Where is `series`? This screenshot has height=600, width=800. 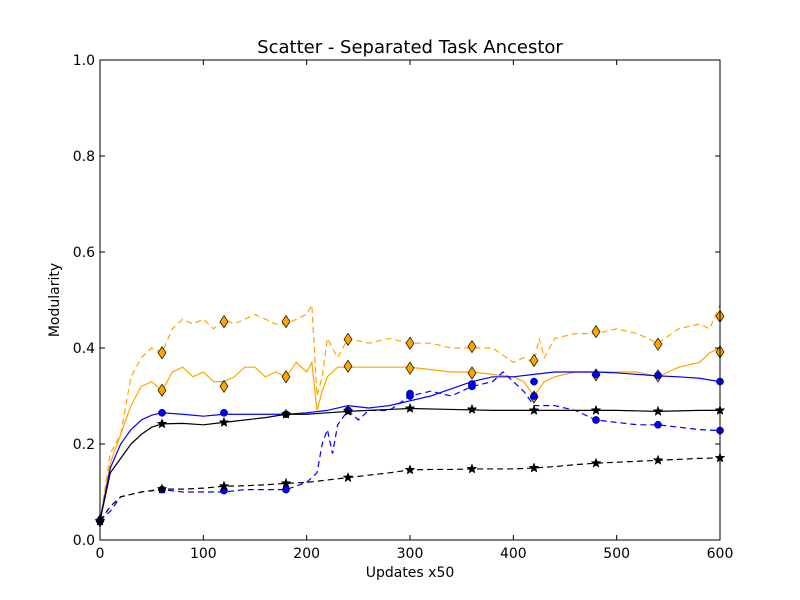 series is located at coordinates (410, 489).